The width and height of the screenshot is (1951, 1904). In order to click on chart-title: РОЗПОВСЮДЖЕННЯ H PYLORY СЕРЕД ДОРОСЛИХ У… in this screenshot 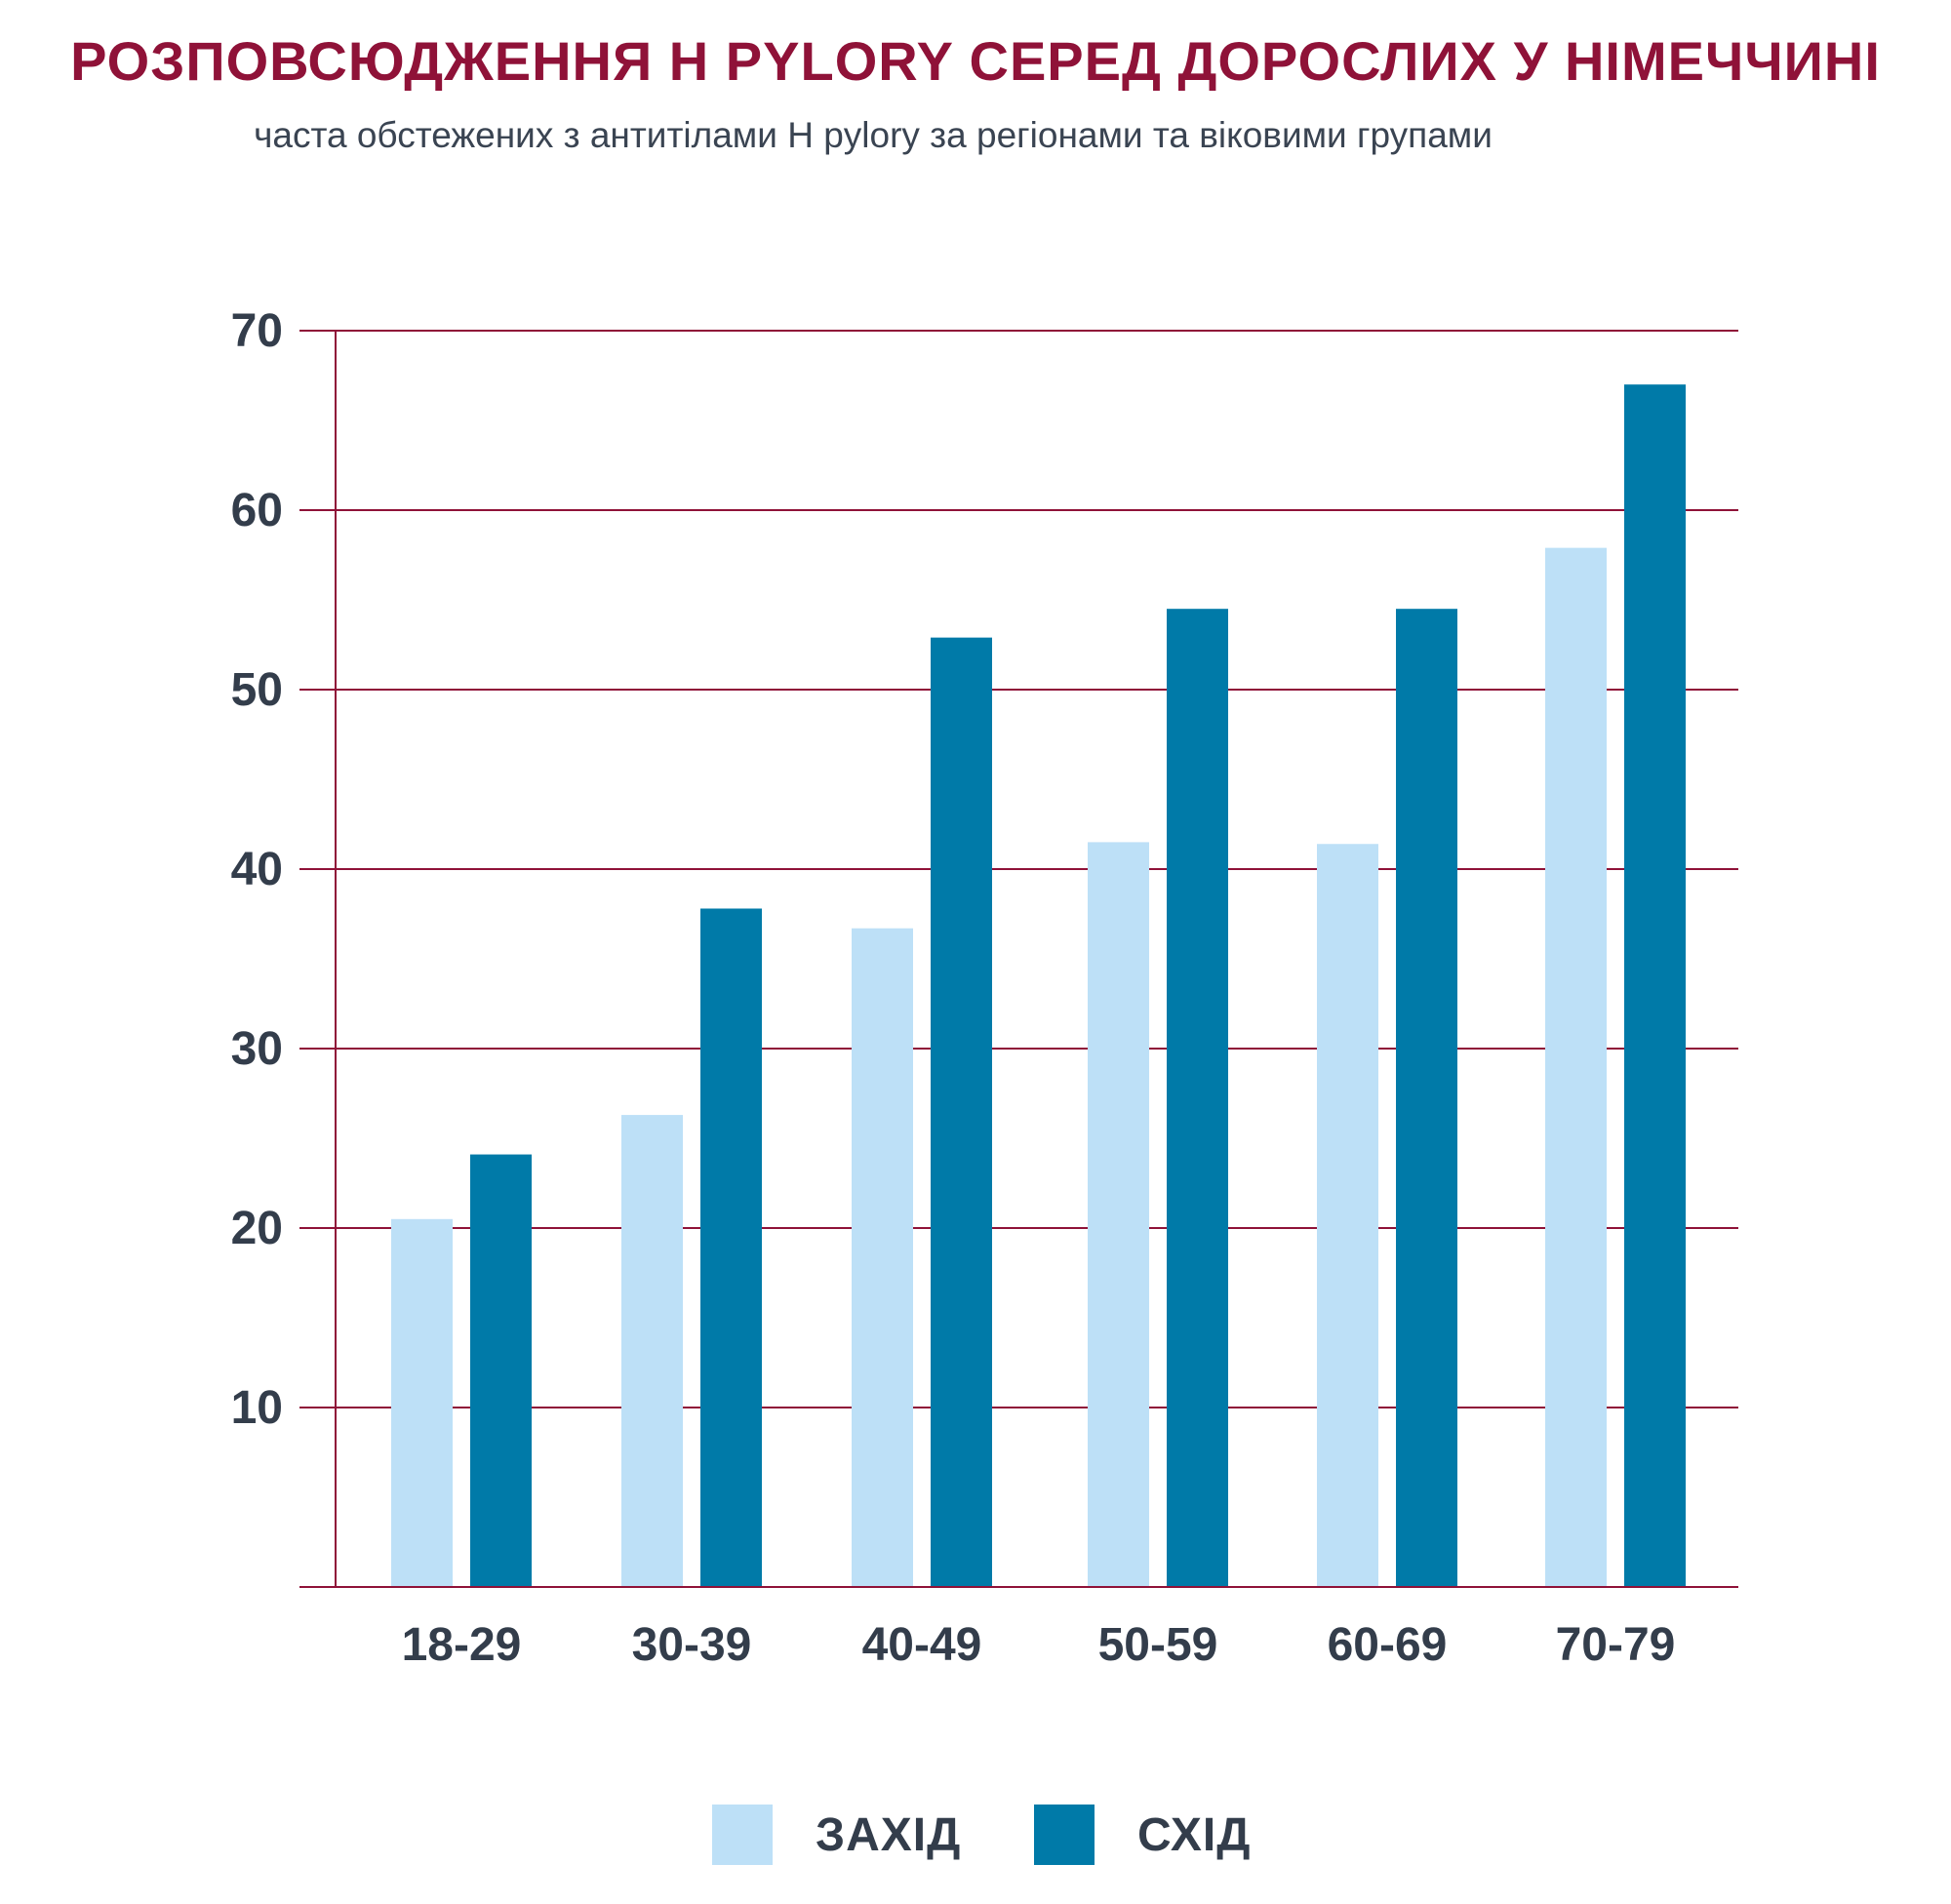, I will do `click(975, 61)`.